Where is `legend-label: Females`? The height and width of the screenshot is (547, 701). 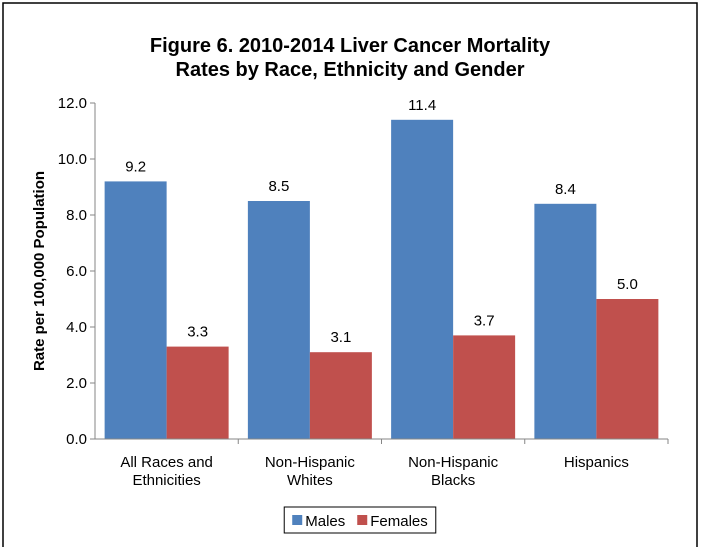 legend-label: Females is located at coordinates (399, 521).